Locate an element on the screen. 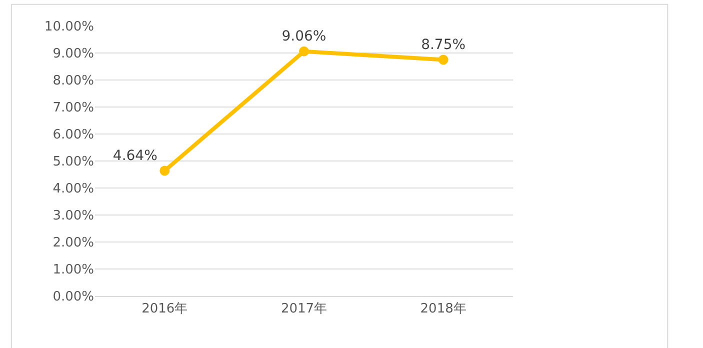 Image resolution: width=703 pixels, height=348 pixels. y-tick-label: 4.00% is located at coordinates (73, 189).